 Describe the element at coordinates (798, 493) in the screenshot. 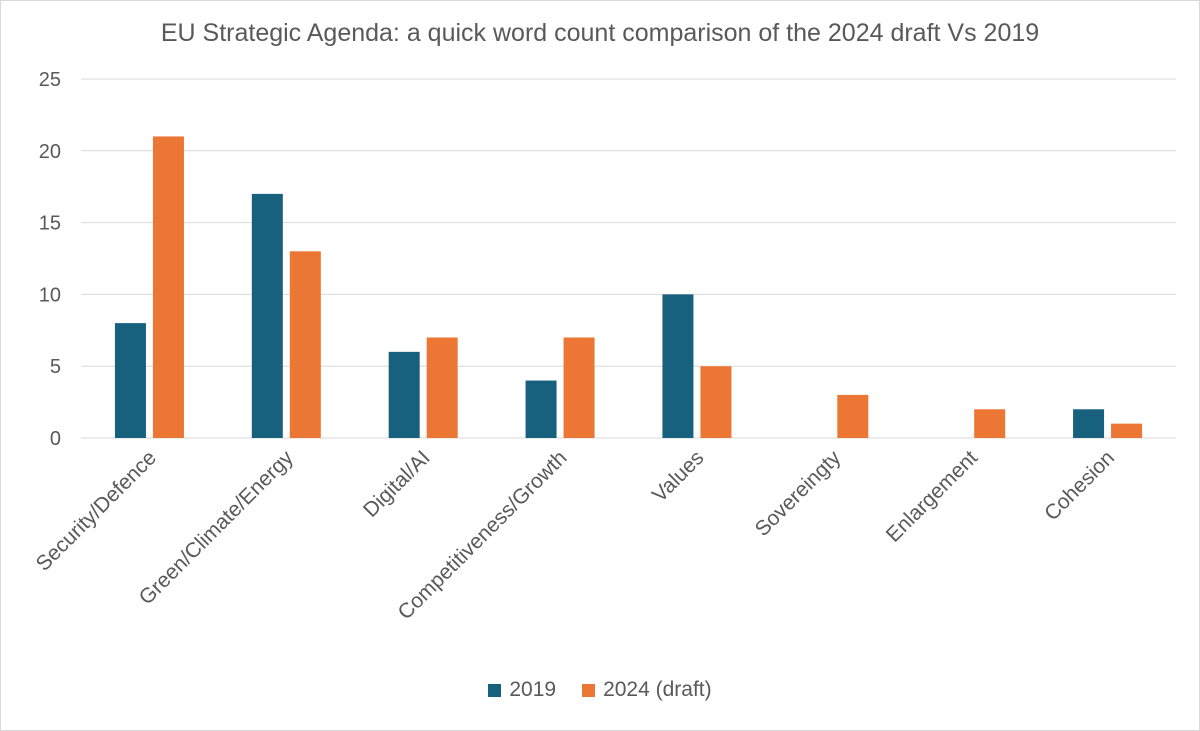

I see `x-tick-label-sovereingty: Sovereingty` at that location.